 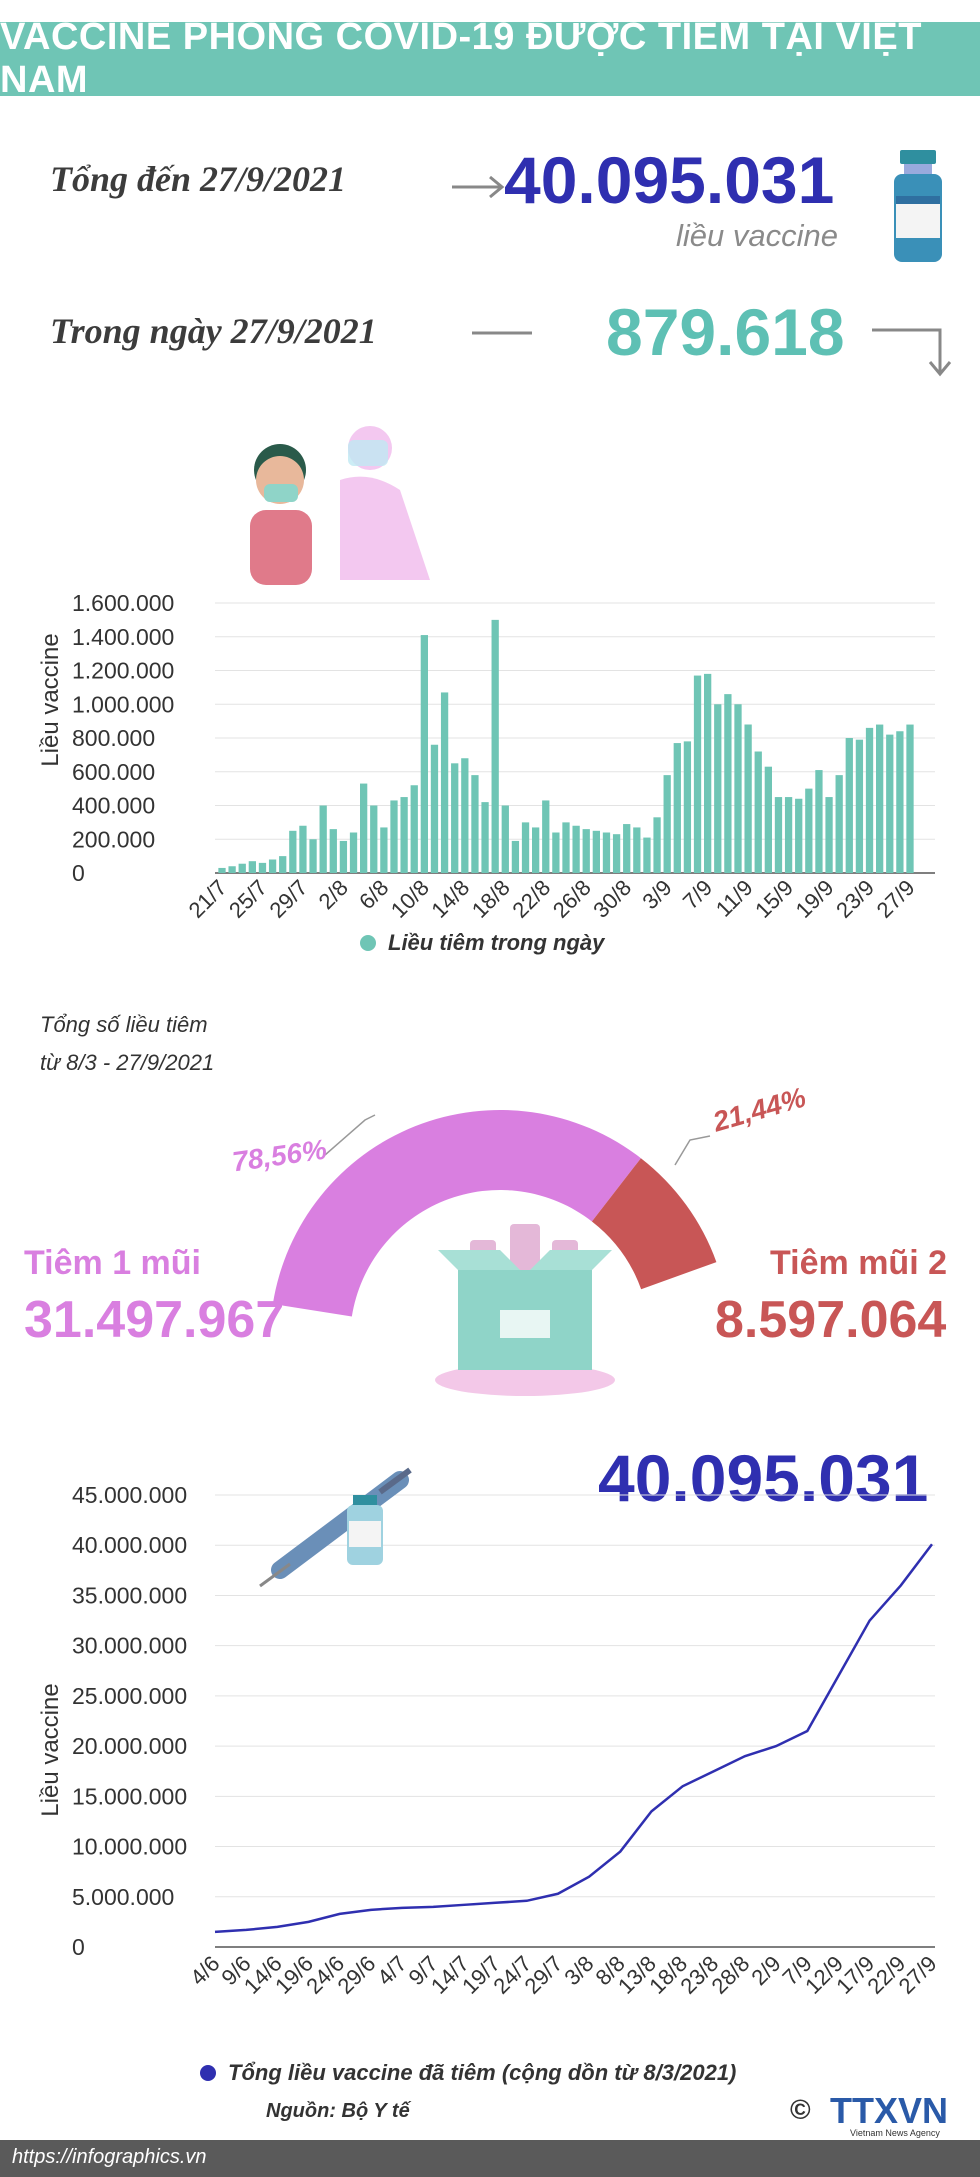 I want to click on bar-21/9, so click(x=849, y=805).